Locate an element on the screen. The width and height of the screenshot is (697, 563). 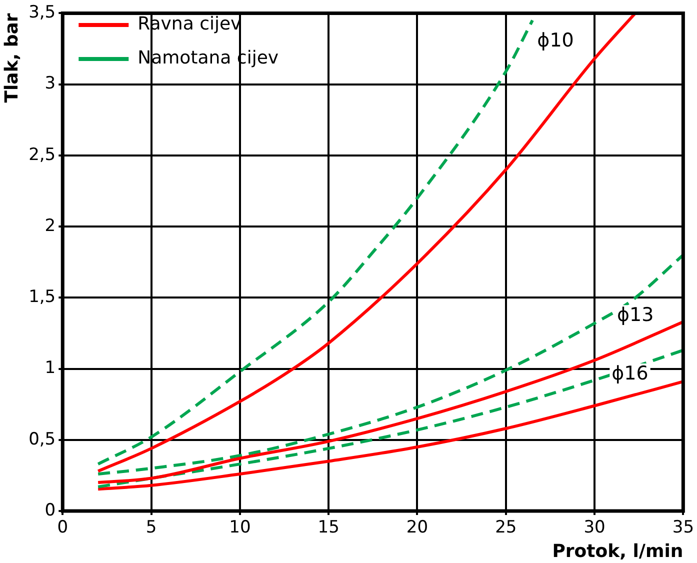
x-tick-label: 20 is located at coordinates (417, 528).